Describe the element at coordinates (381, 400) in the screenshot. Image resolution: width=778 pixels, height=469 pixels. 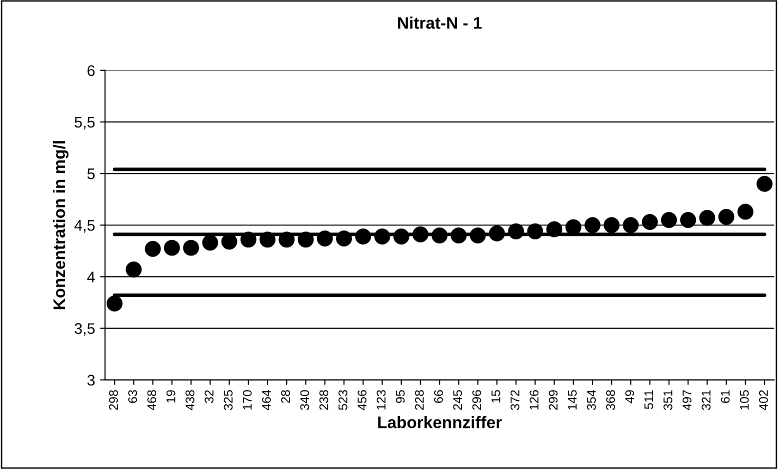
I see `x-tick-label: 123` at that location.